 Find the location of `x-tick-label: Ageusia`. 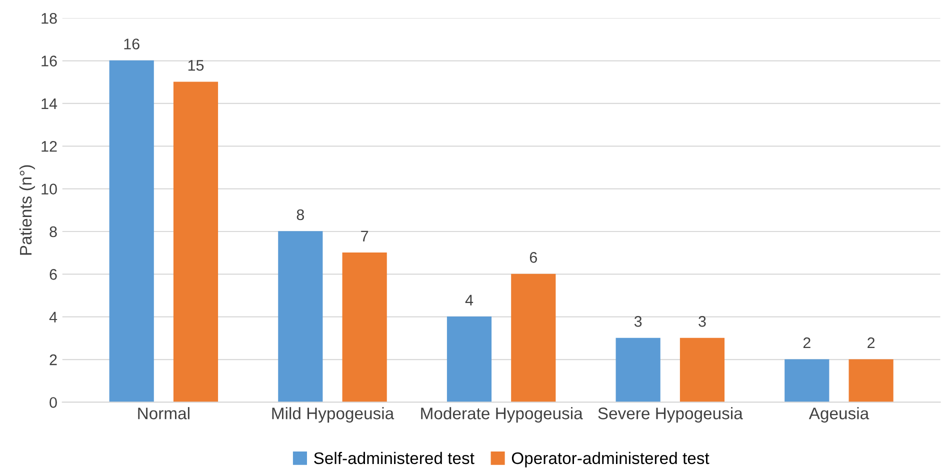

x-tick-label: Ageusia is located at coordinates (839, 415).